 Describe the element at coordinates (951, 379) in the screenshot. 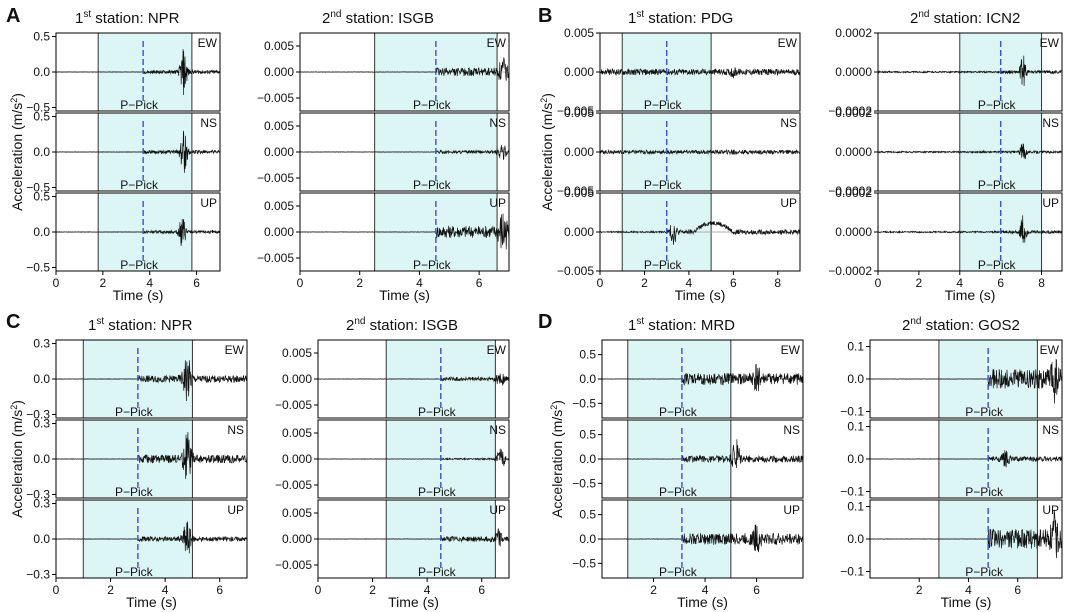

I see `subplot-ew: P−Pick EW −0.1 0.0 0.1` at that location.